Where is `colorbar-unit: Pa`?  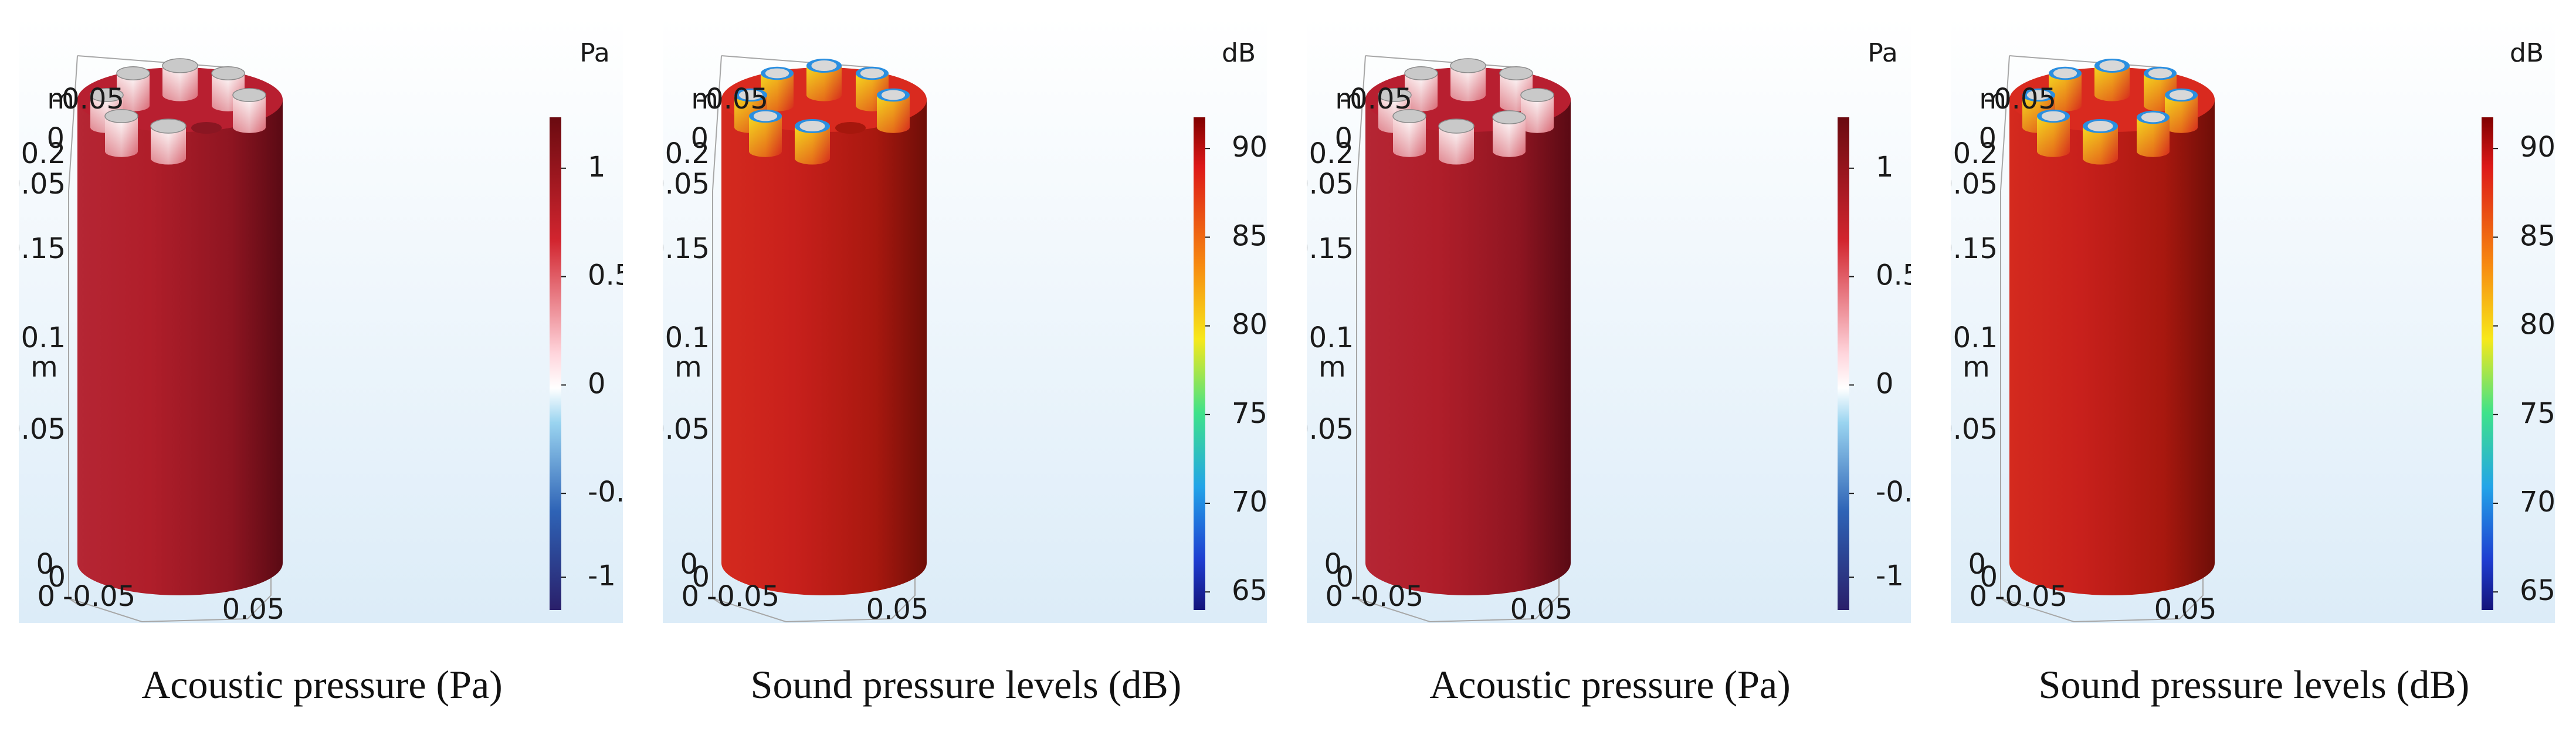 colorbar-unit: Pa is located at coordinates (1883, 53).